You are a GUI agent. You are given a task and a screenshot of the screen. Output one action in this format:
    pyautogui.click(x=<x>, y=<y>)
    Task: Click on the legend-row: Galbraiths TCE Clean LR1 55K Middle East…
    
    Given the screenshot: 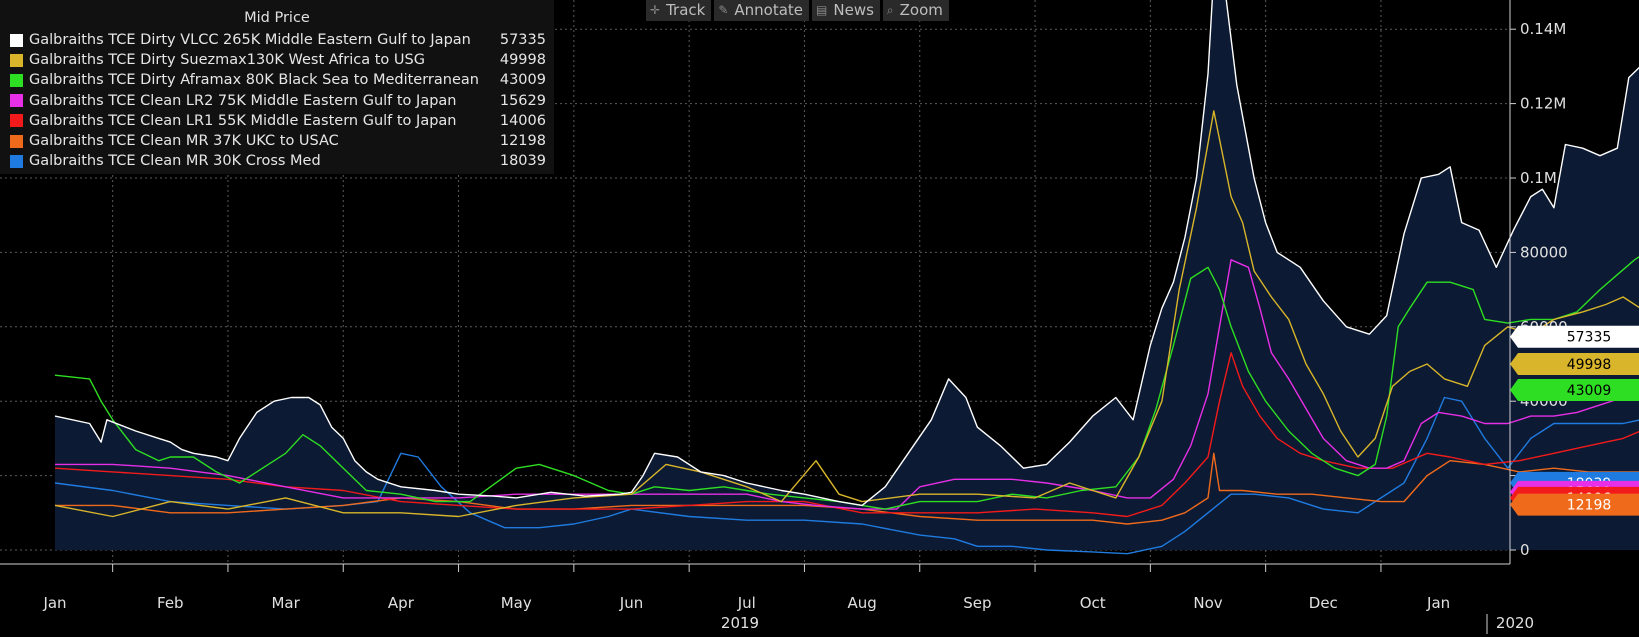 What is the action you would take?
    pyautogui.click(x=278, y=121)
    